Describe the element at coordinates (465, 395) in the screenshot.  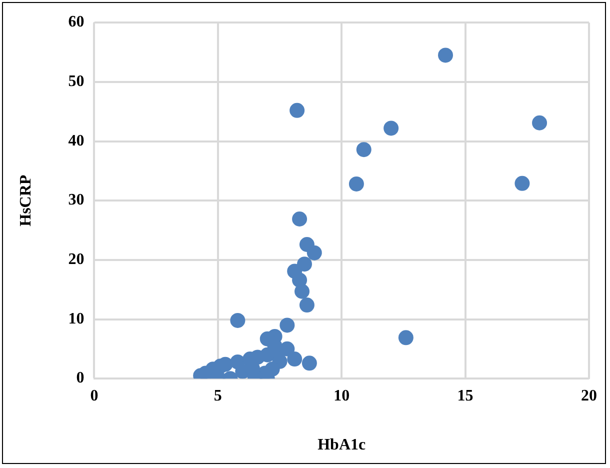
I see `x-tick-label: 15` at that location.